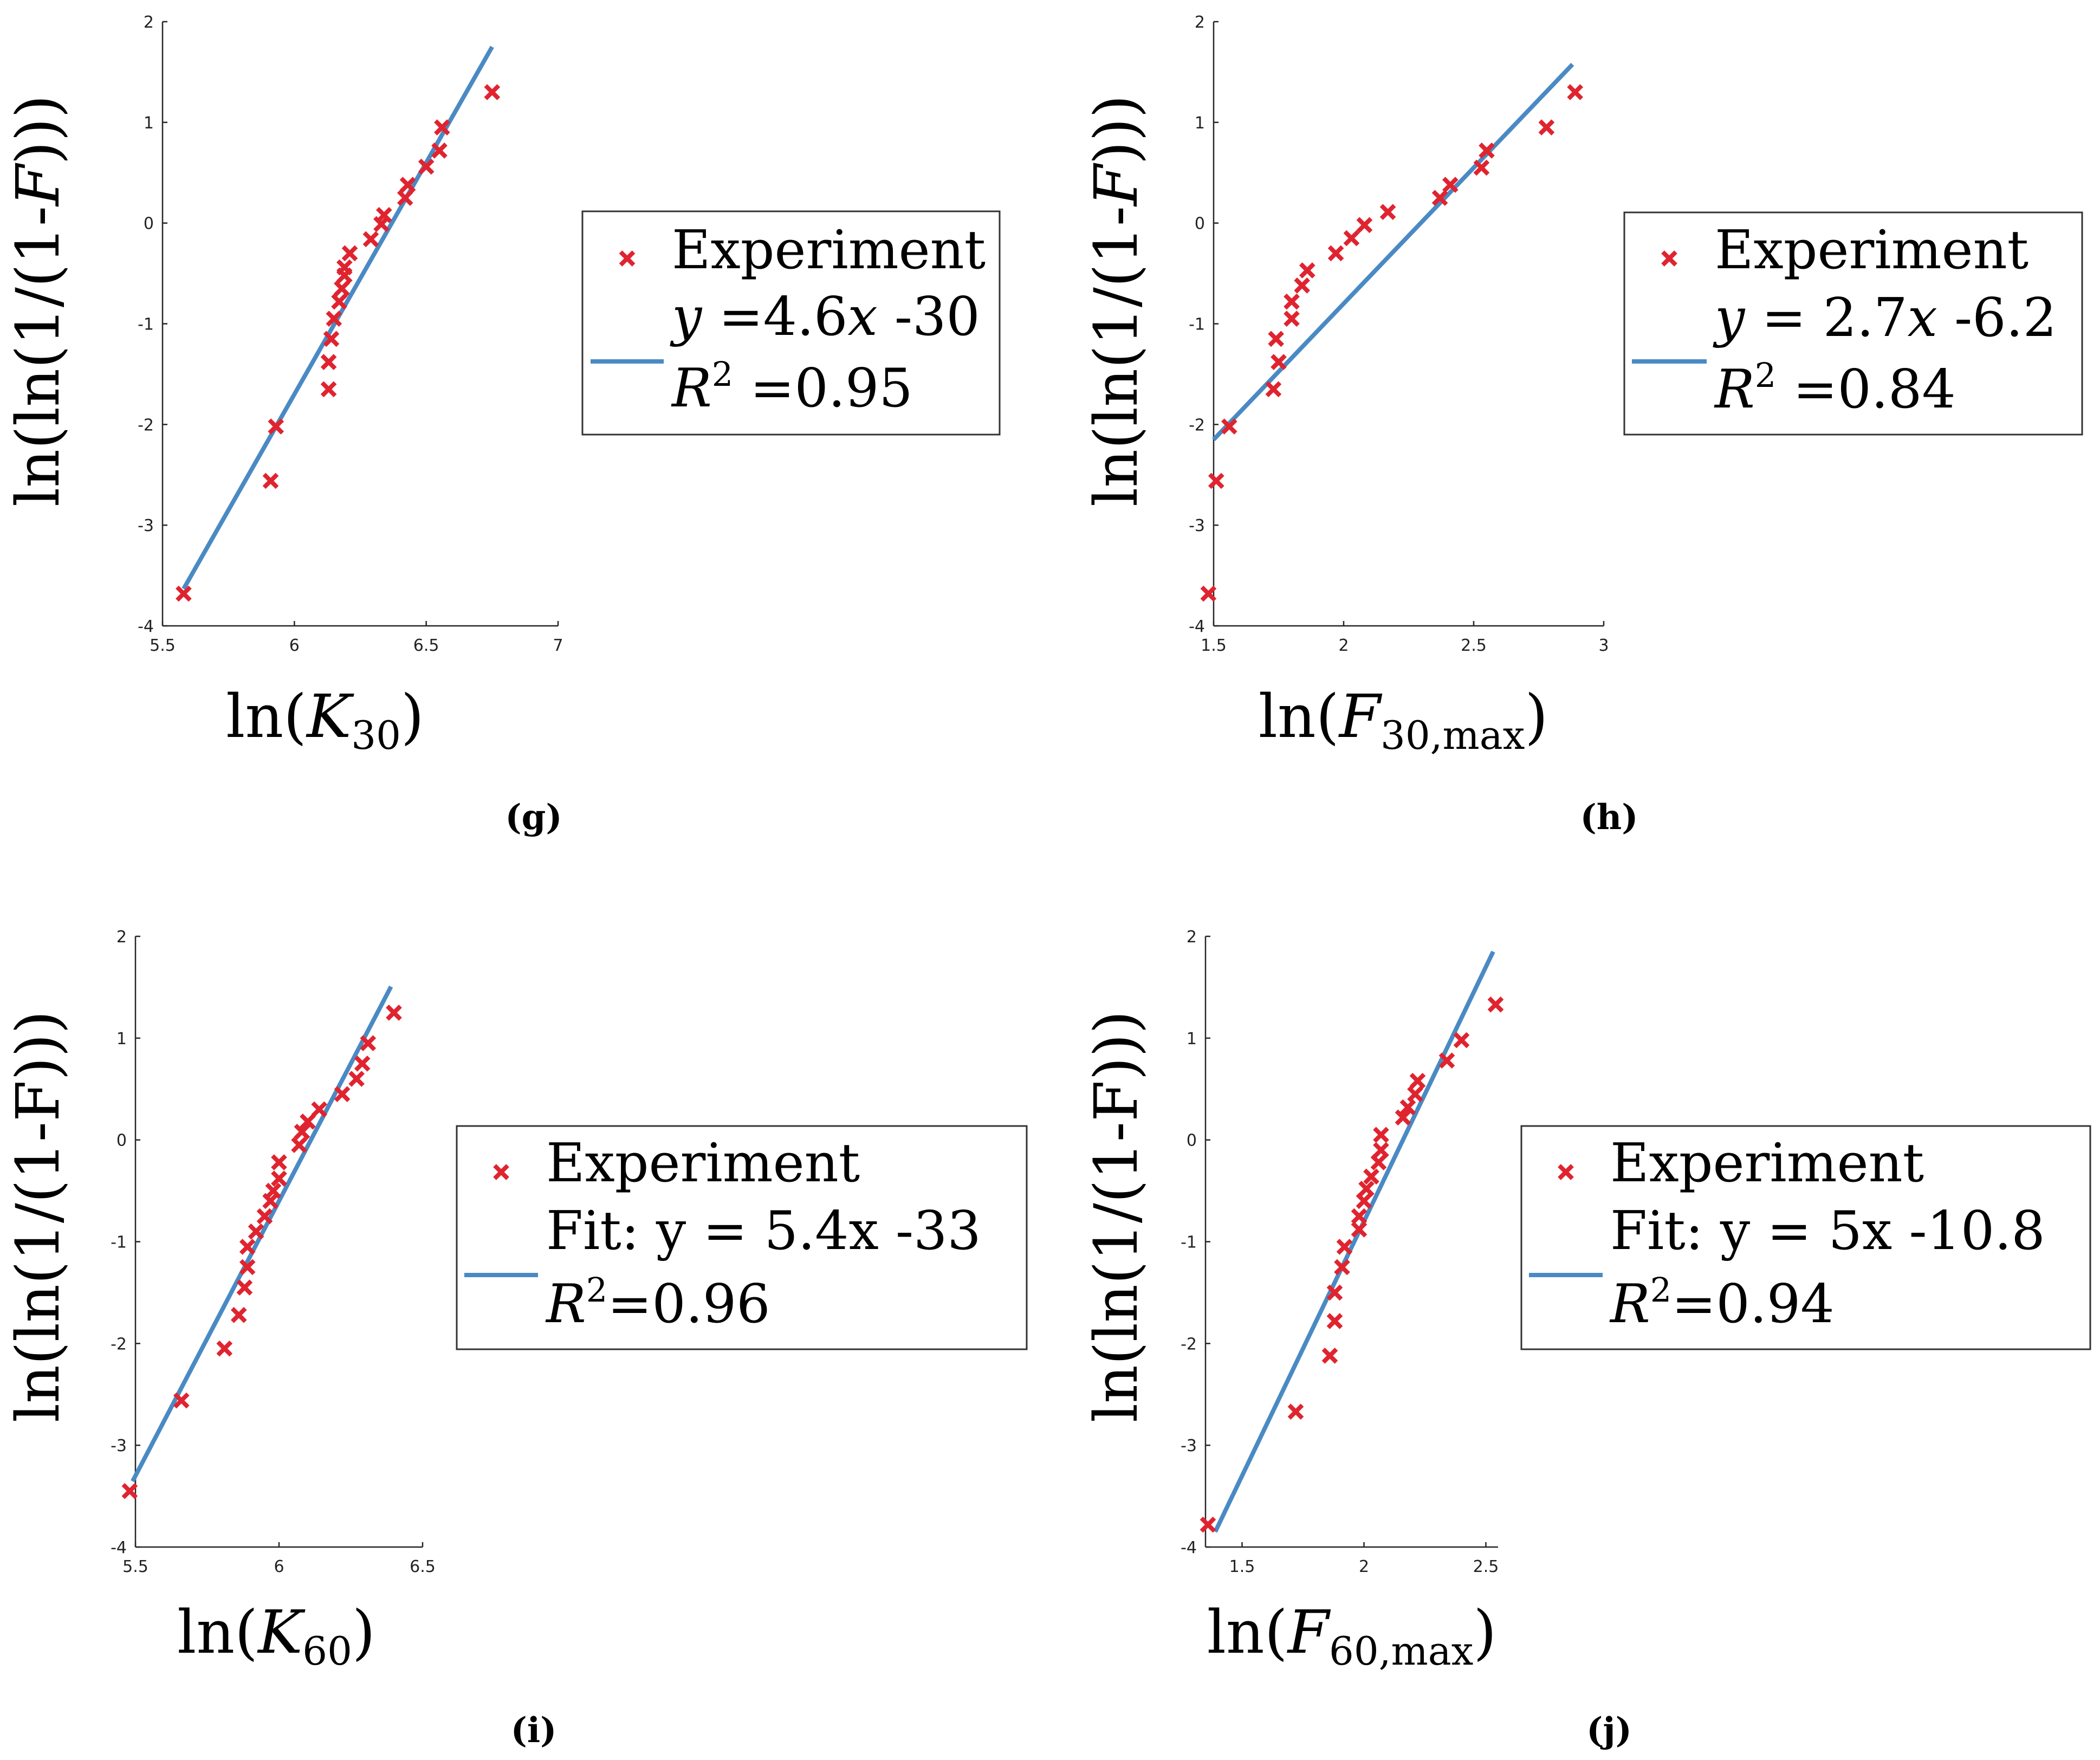 The image size is (2100, 1760). What do you see at coordinates (1835, 387) in the screenshot?
I see `legend-r2-h: R2 =0.84` at bounding box center [1835, 387].